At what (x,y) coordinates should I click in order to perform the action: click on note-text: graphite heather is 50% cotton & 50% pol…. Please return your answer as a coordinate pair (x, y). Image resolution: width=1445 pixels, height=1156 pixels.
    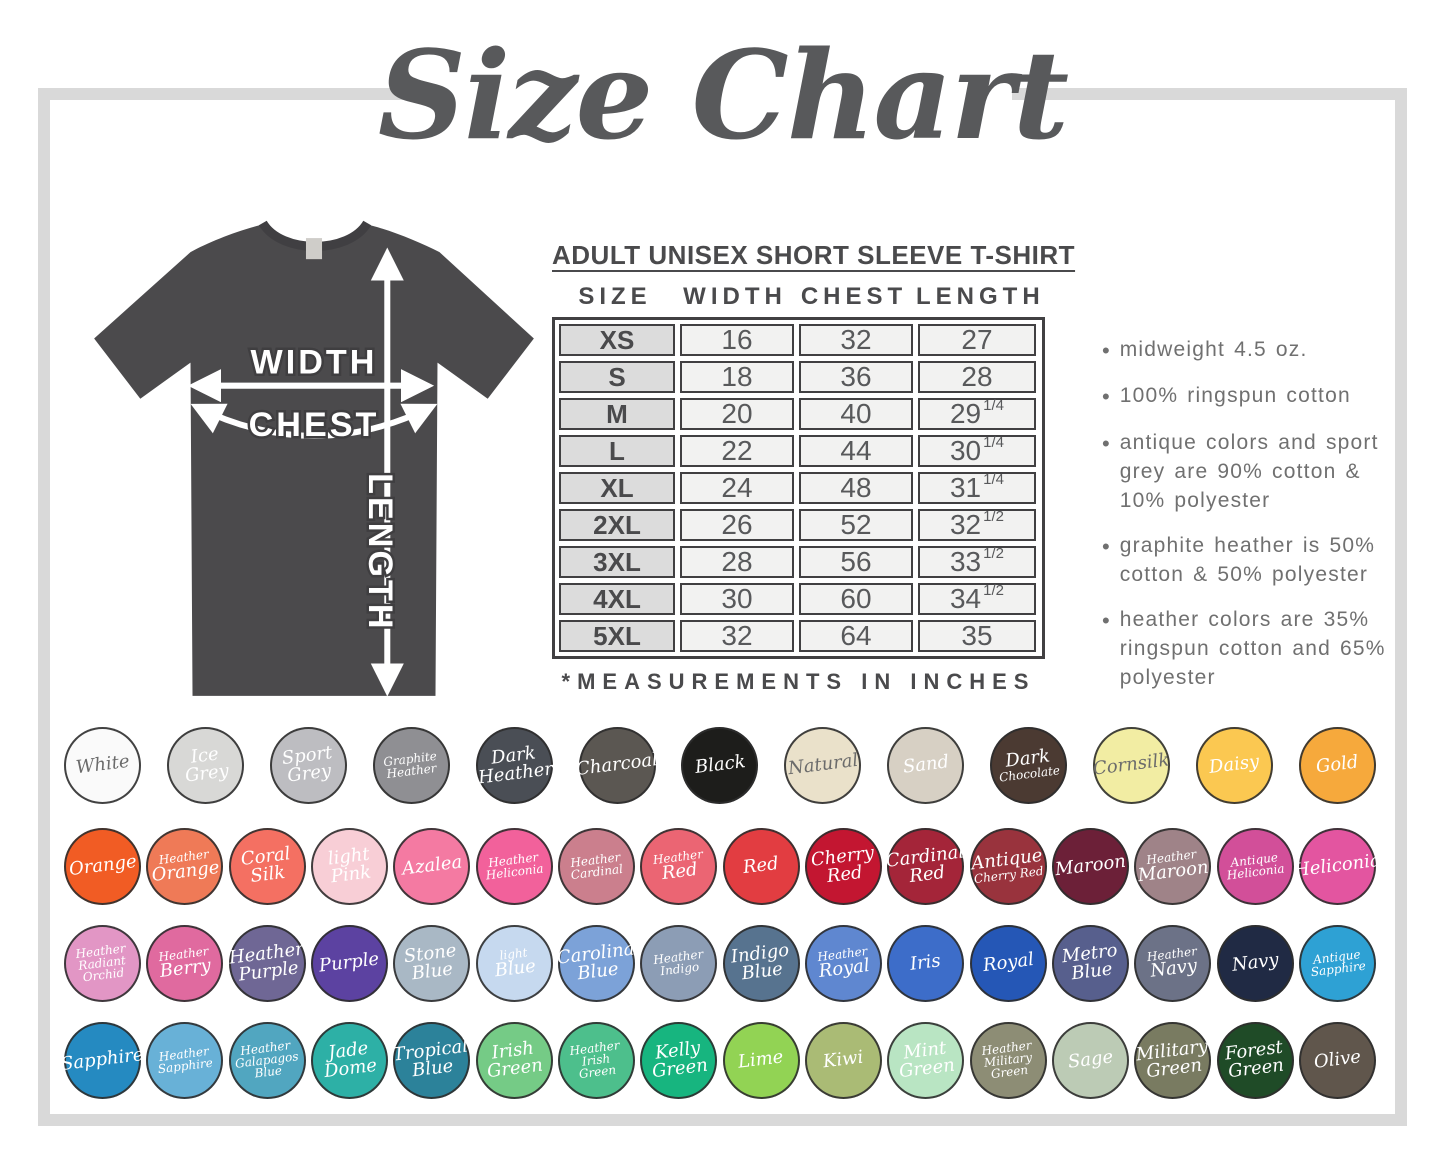
    Looking at the image, I should click on (1247, 559).